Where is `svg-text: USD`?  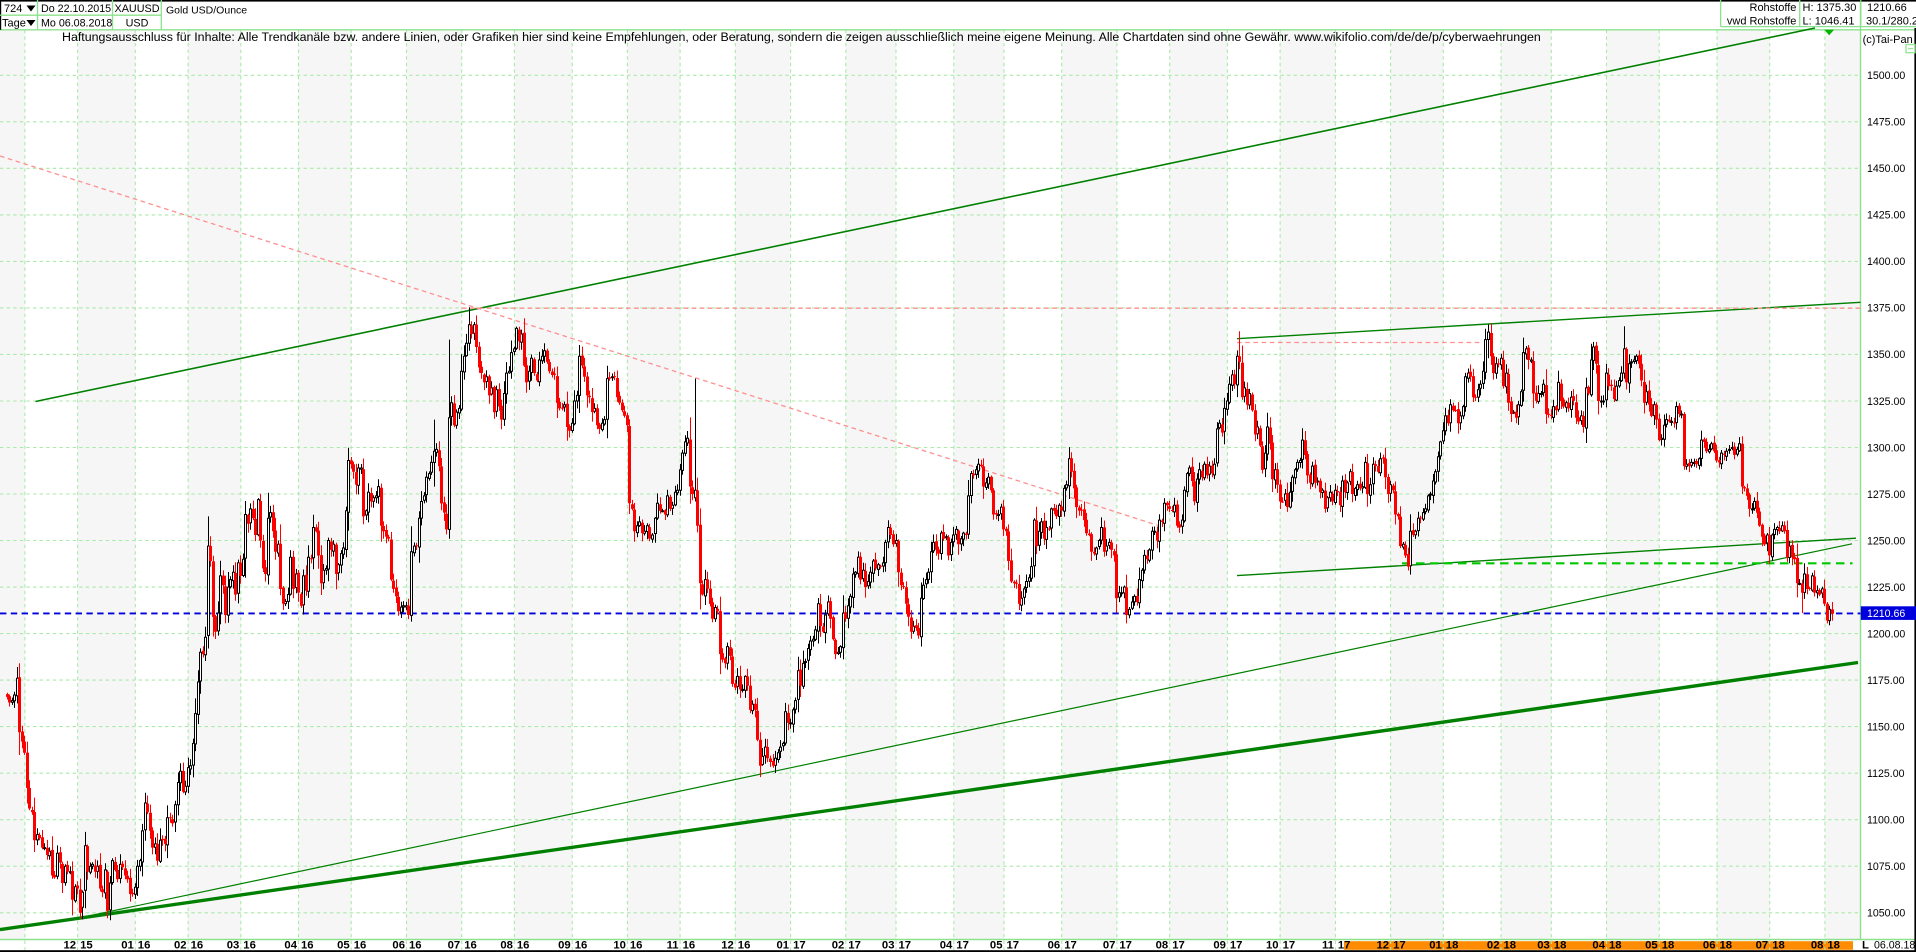
svg-text: USD is located at coordinates (137, 23).